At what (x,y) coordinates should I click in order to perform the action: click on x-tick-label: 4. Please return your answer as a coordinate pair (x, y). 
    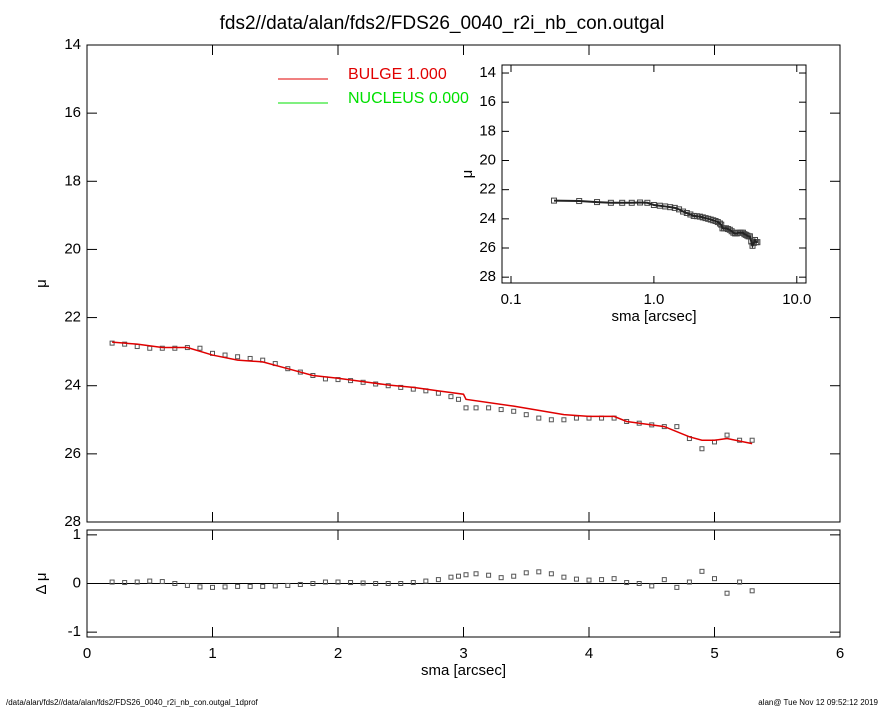
    Looking at the image, I should click on (589, 653).